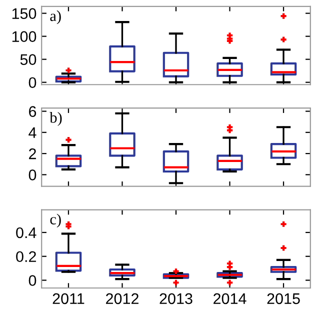 The image size is (320, 320). I want to click on annotation: a), so click(55, 17).